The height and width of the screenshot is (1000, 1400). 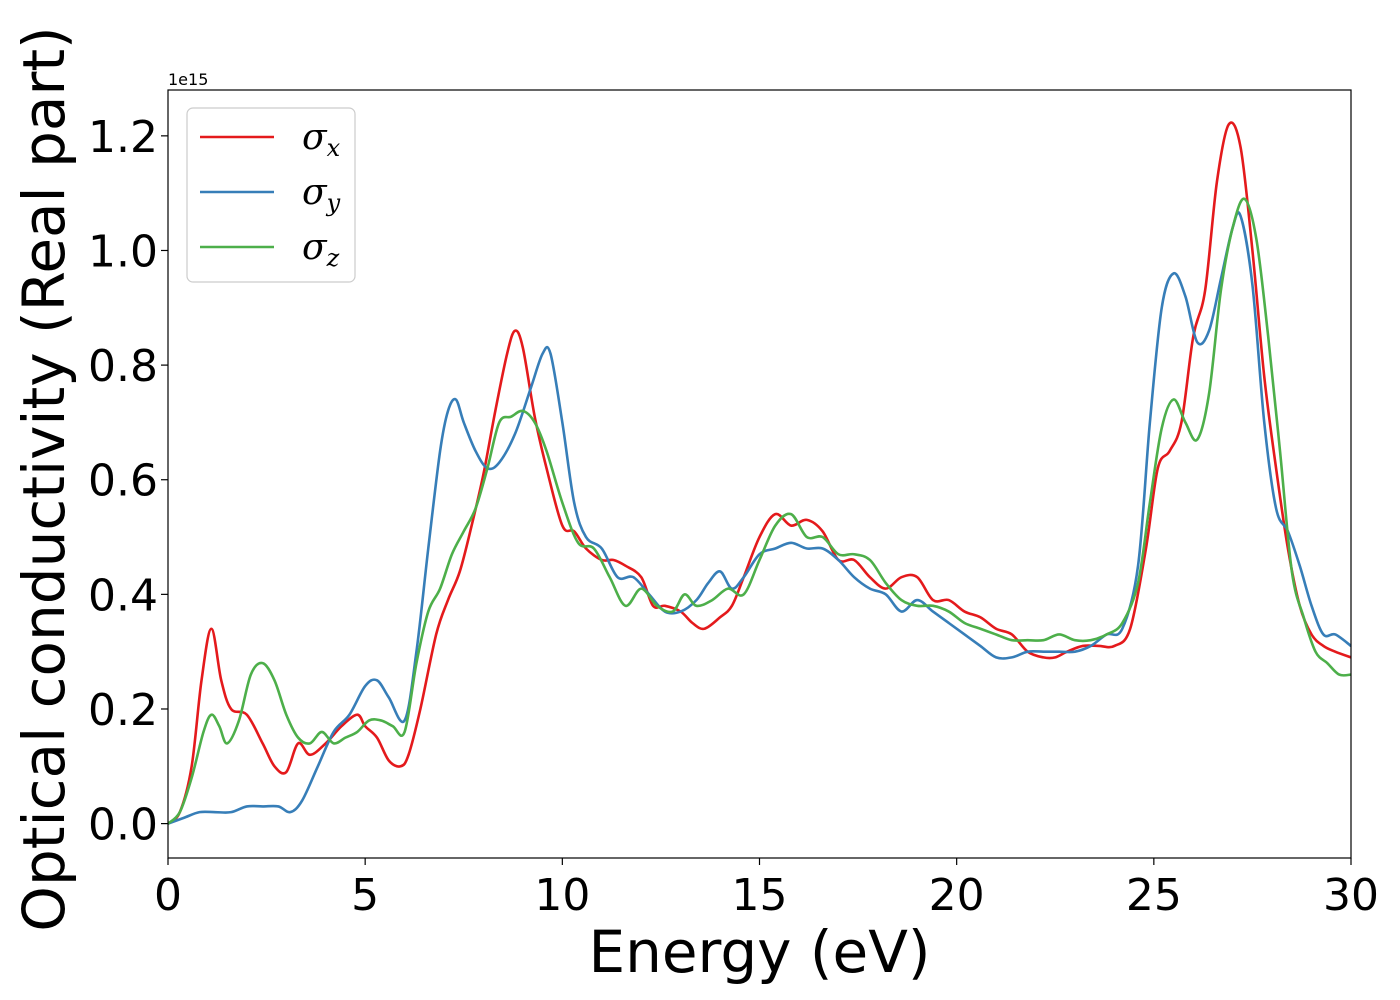 I want to click on y-offset-label: 1e15, so click(x=188, y=79).